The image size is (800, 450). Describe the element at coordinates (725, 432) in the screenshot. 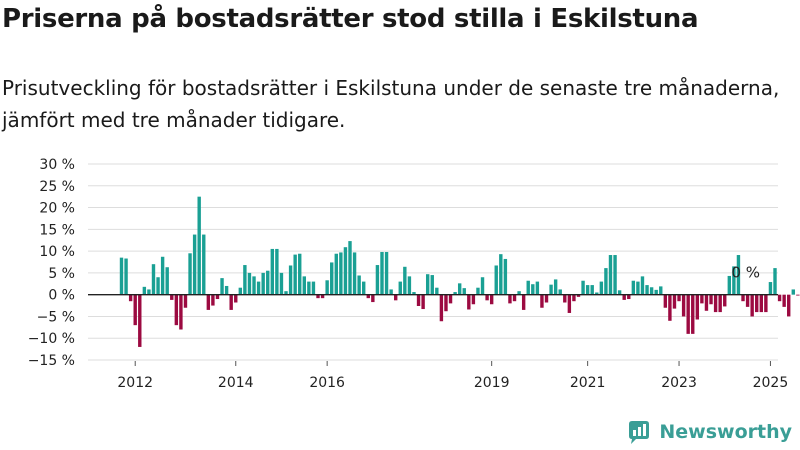

I see `logo-text: Newsworthy` at that location.